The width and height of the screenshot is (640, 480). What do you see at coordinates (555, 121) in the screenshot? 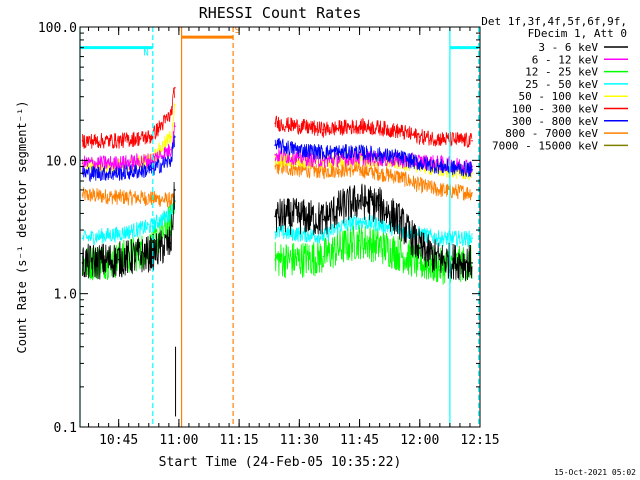
I see `legend-label: 300 - 800 keV` at bounding box center [555, 121].